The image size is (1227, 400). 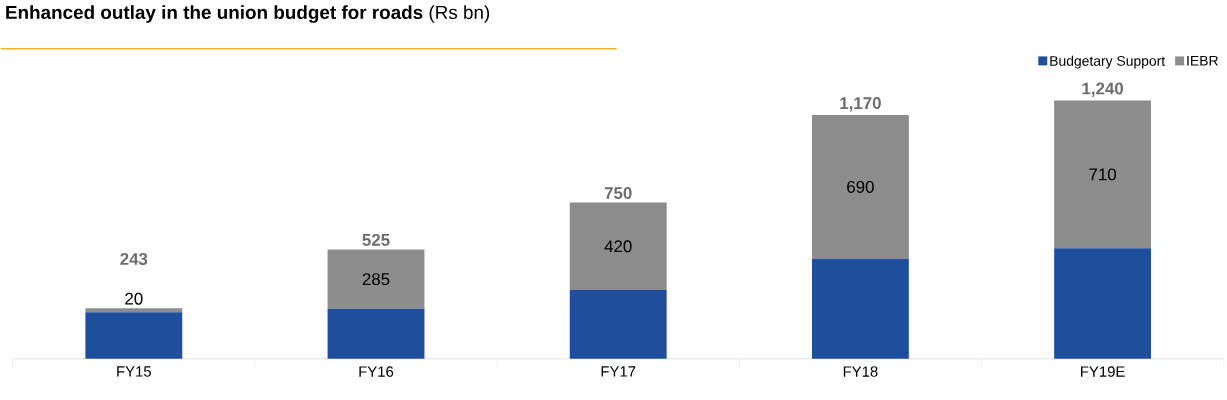 What do you see at coordinates (134, 371) in the screenshot?
I see `x-tick-label: FY15` at bounding box center [134, 371].